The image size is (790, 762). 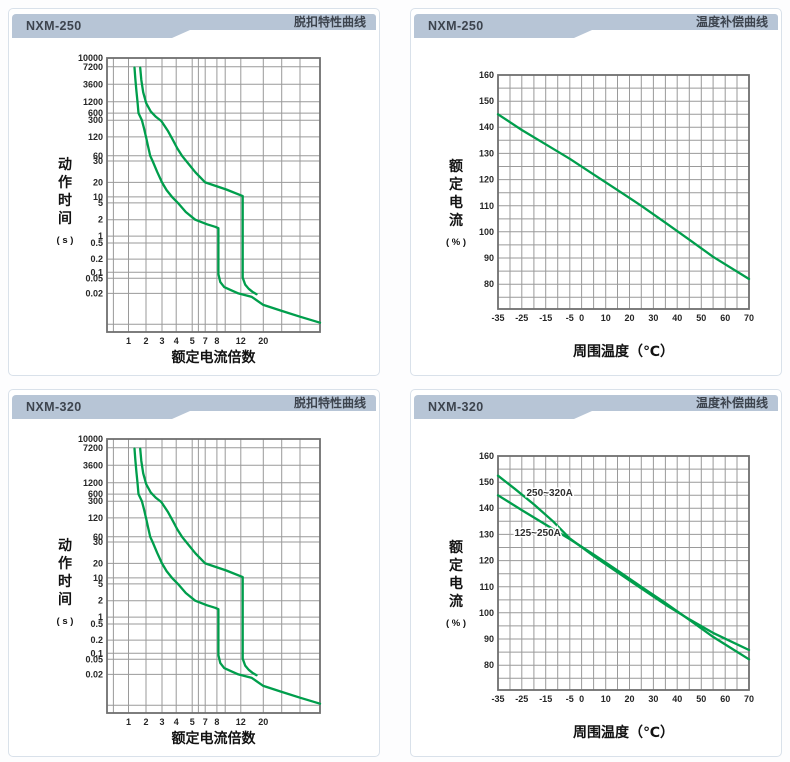 What do you see at coordinates (486, 456) in the screenshot?
I see `svg-text: 160` at bounding box center [486, 456].